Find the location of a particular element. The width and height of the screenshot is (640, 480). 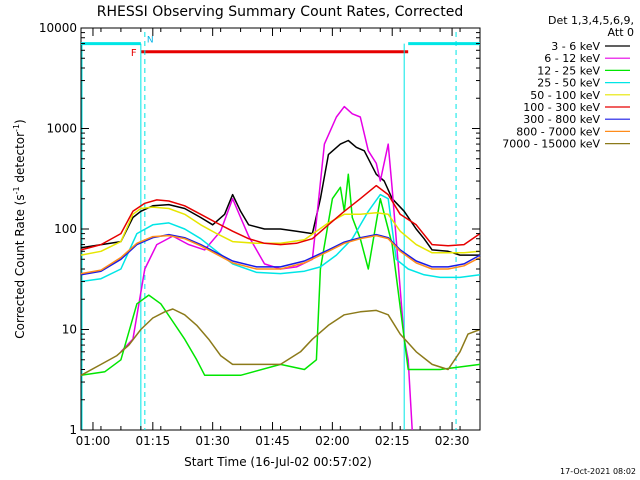

x-tick-label: 01:00 is located at coordinates (93, 441).